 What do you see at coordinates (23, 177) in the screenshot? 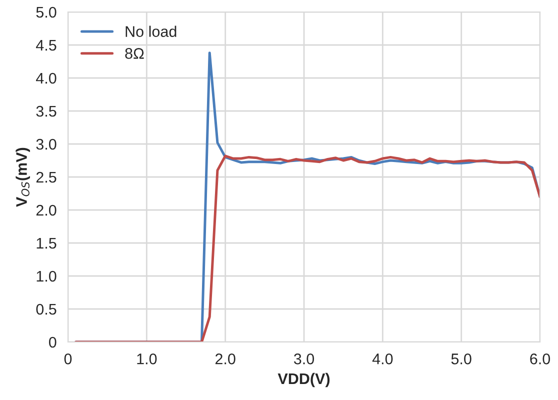
I see `y-axis-title: V$_{OS}$(mV)` at bounding box center [23, 177].